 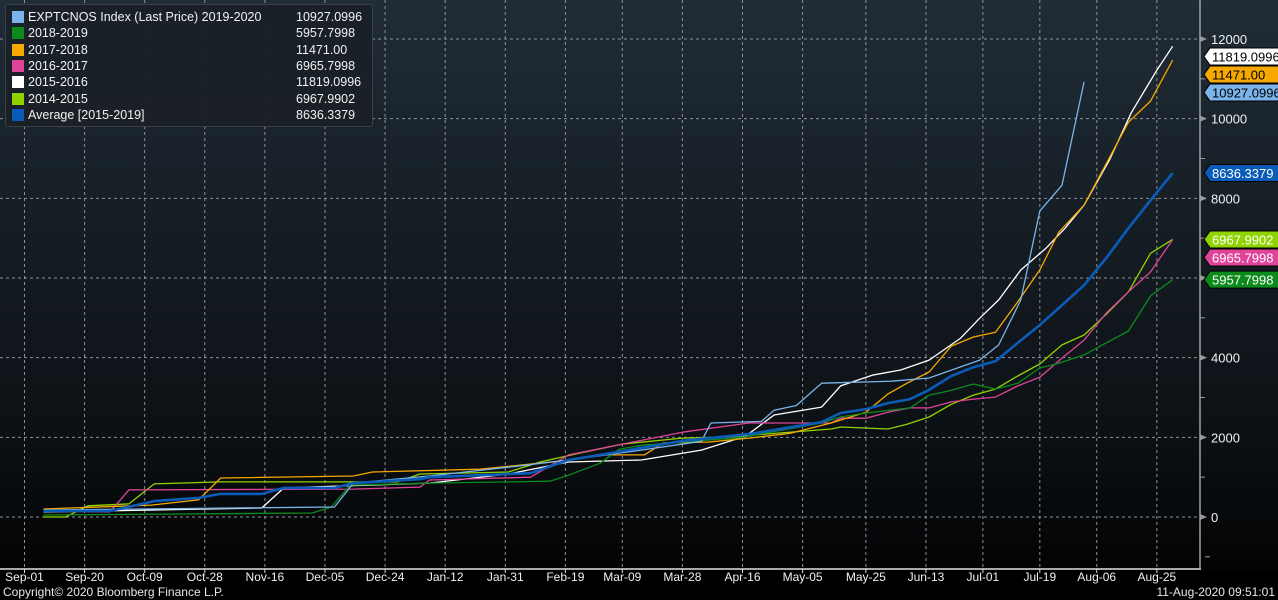 What do you see at coordinates (1245, 93) in the screenshot?
I see `last-value-label: 10927.0996` at bounding box center [1245, 93].